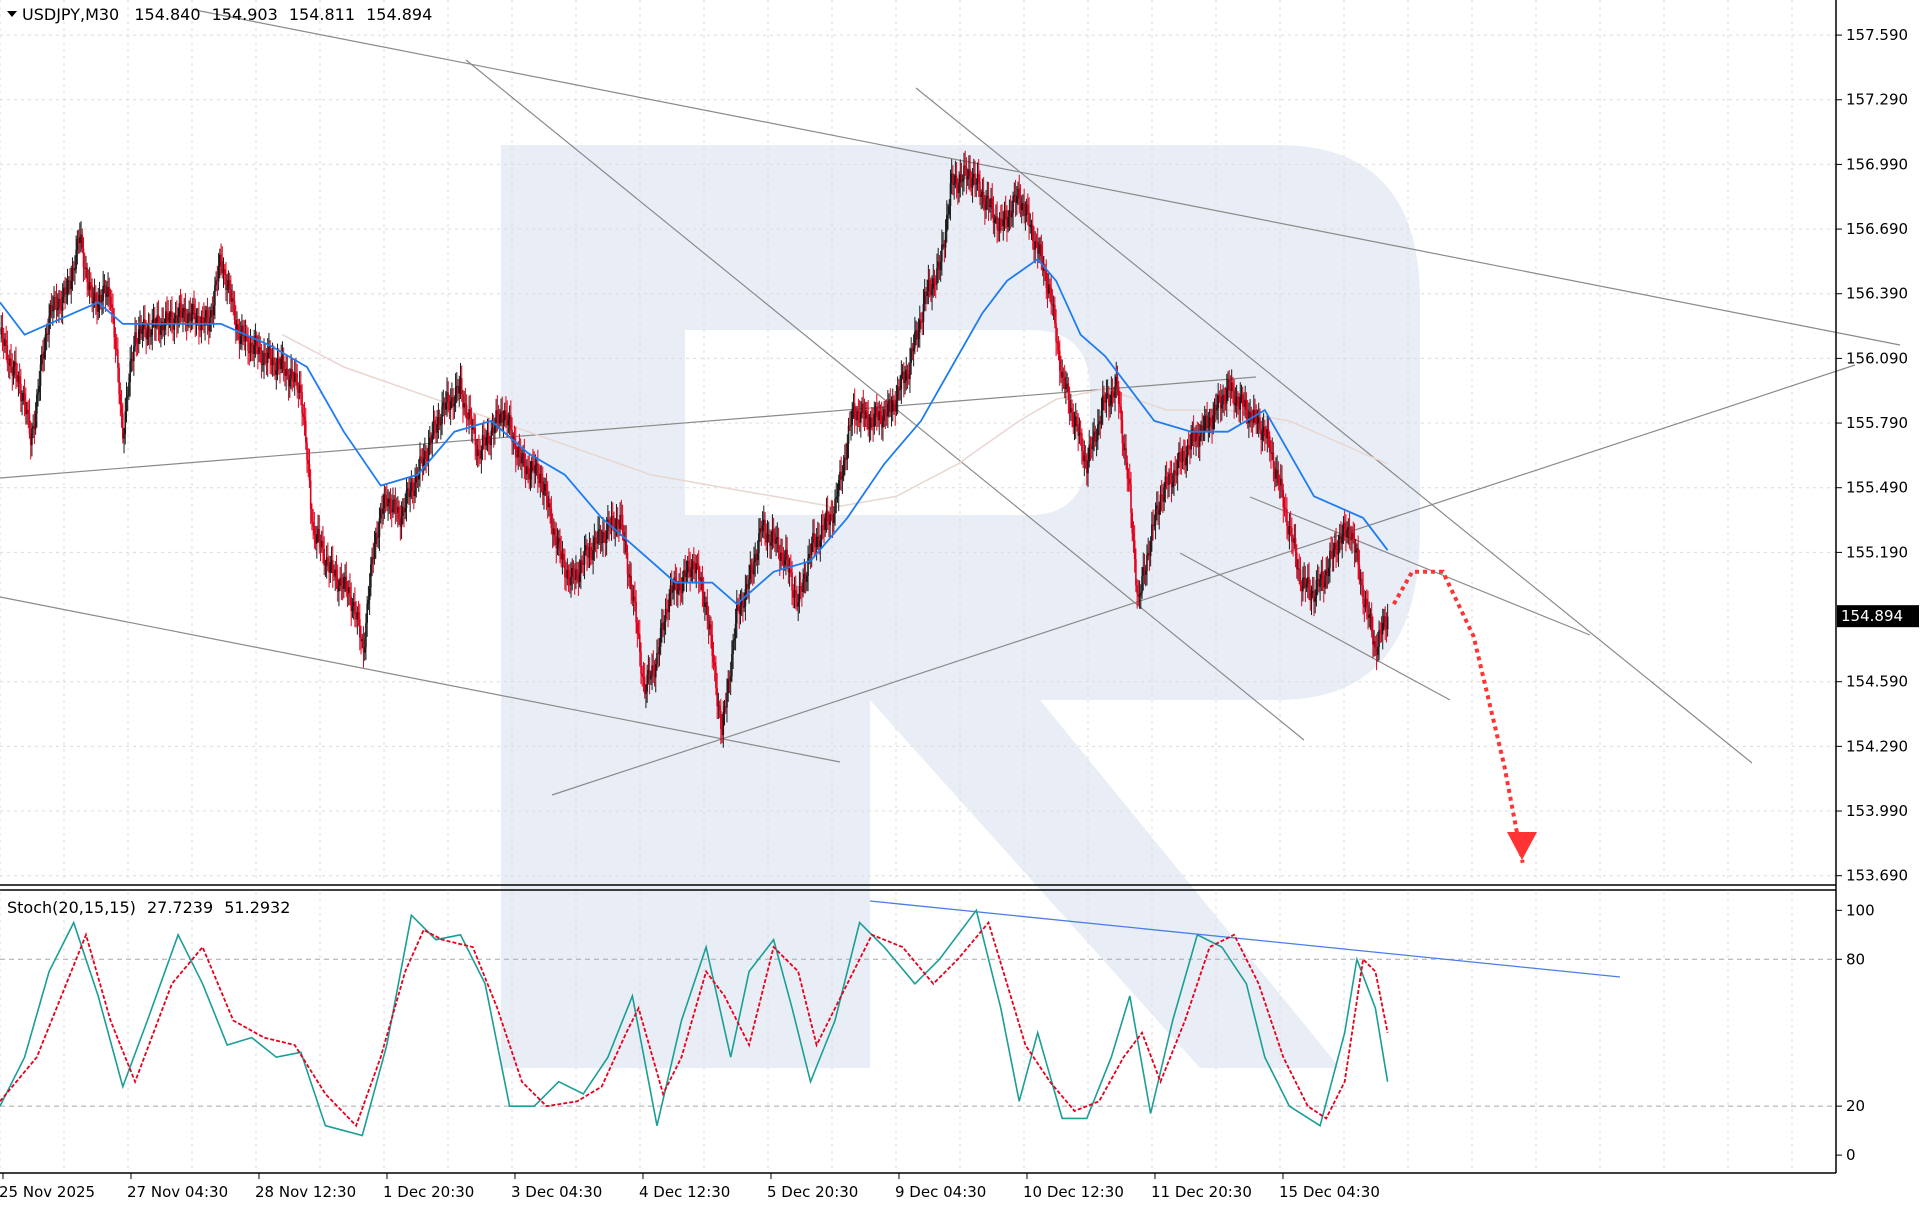 The image size is (1926, 1214). What do you see at coordinates (1877, 682) in the screenshot?
I see `price-tick-label: 154.590` at bounding box center [1877, 682].